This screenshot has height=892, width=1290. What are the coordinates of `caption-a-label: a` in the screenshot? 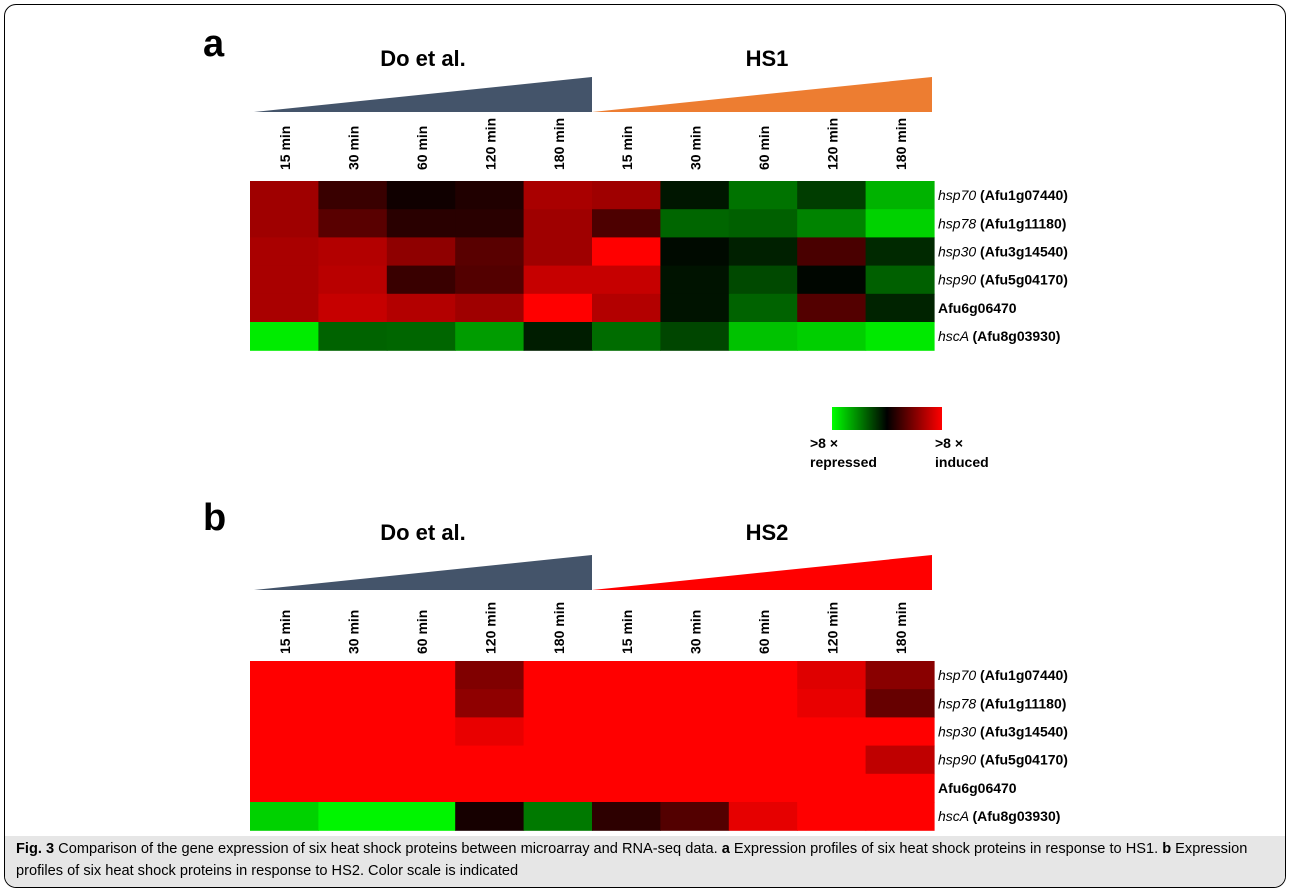 It's located at (725, 849).